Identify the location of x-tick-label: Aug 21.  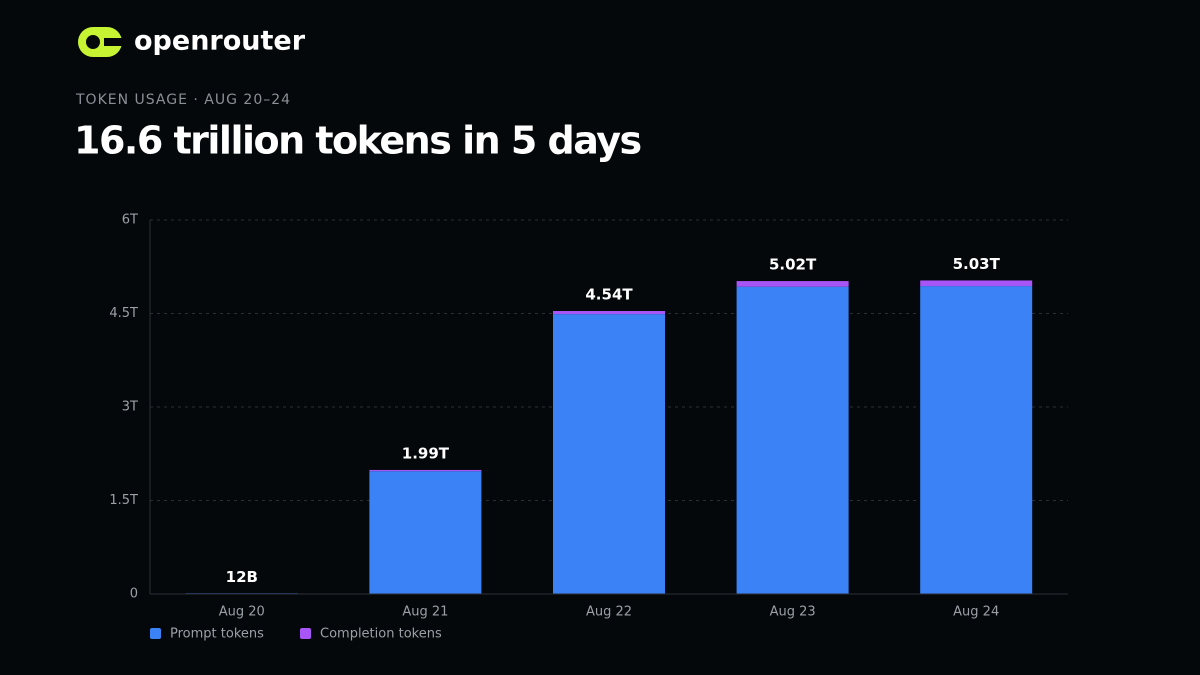
(425, 612).